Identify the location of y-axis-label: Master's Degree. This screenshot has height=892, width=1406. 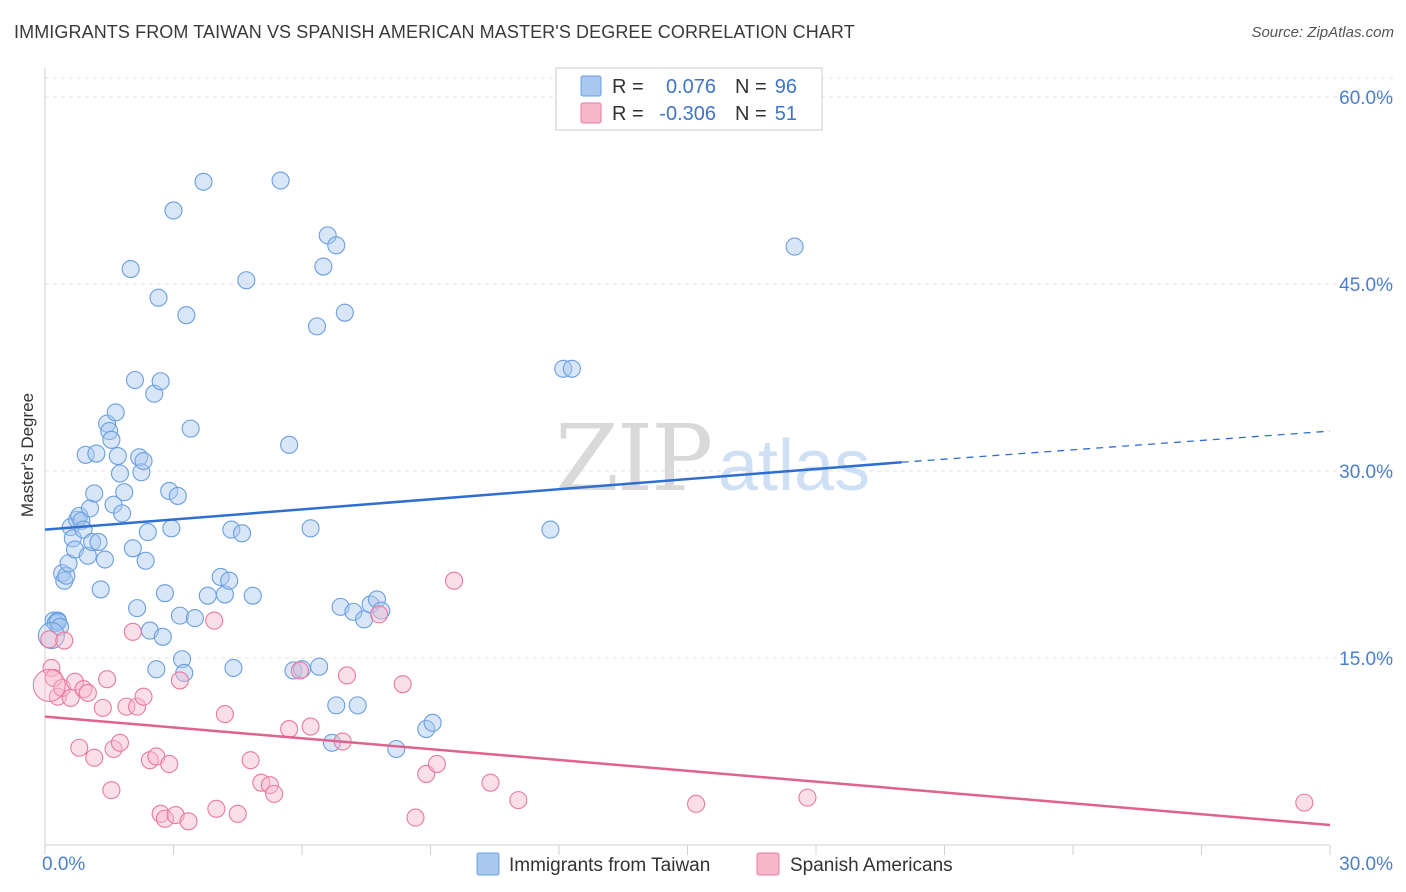
(27, 455).